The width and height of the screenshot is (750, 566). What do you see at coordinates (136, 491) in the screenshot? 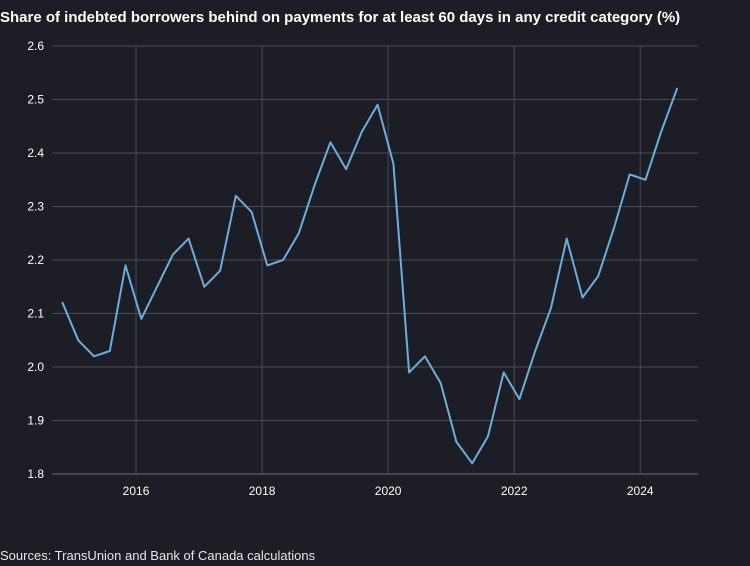
I see `x-tick-label: 2016` at bounding box center [136, 491].